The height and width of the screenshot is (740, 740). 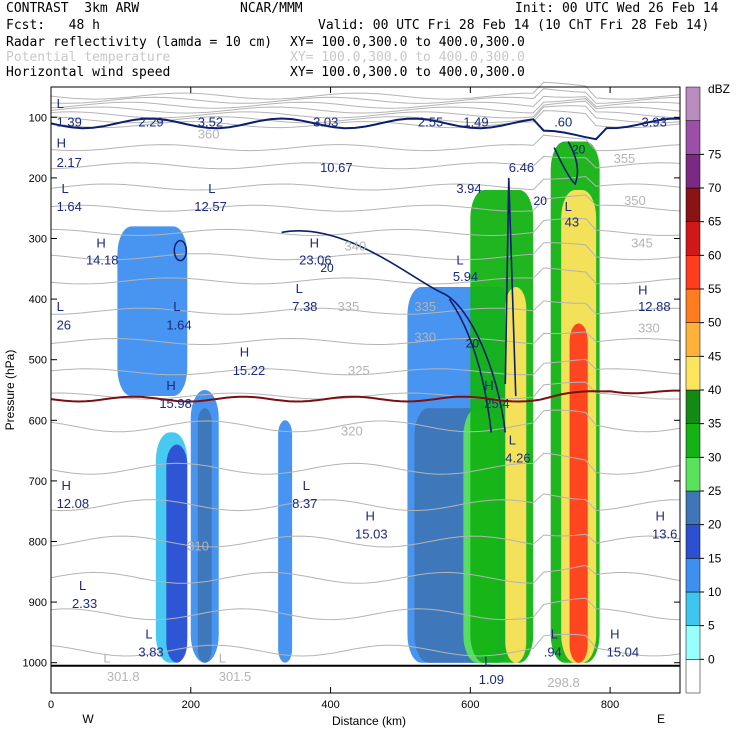 I want to click on contour-label: 3.83, so click(x=150, y=652).